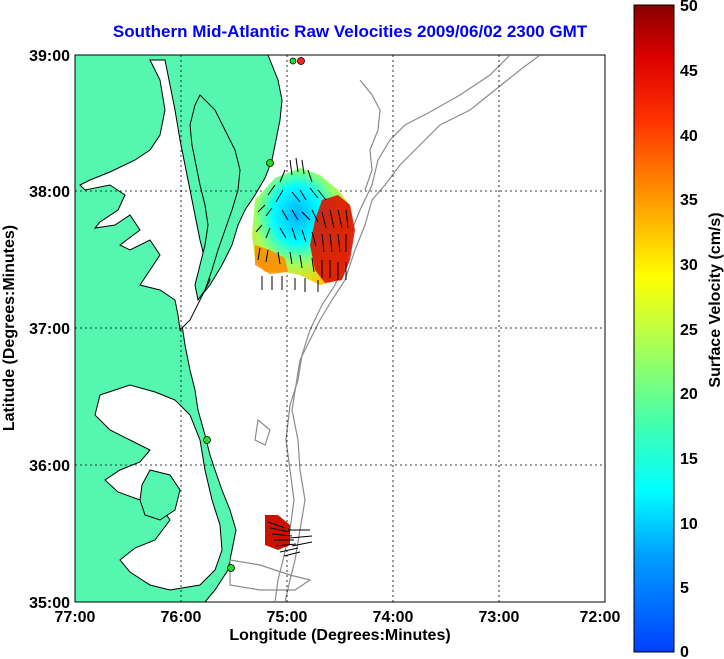 The width and height of the screenshot is (724, 659). What do you see at coordinates (160, 495) in the screenshot?
I see `pamlico-inner-land` at bounding box center [160, 495].